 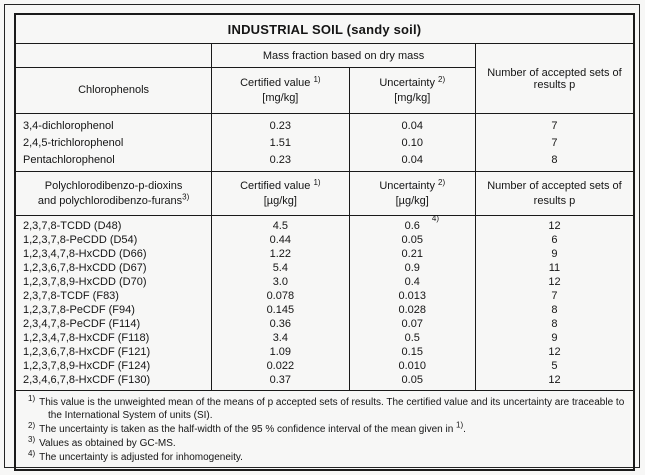 I want to click on table-row: 2,4,5-trichlorophenol 1.51 0.10 7, so click(x=324, y=142).